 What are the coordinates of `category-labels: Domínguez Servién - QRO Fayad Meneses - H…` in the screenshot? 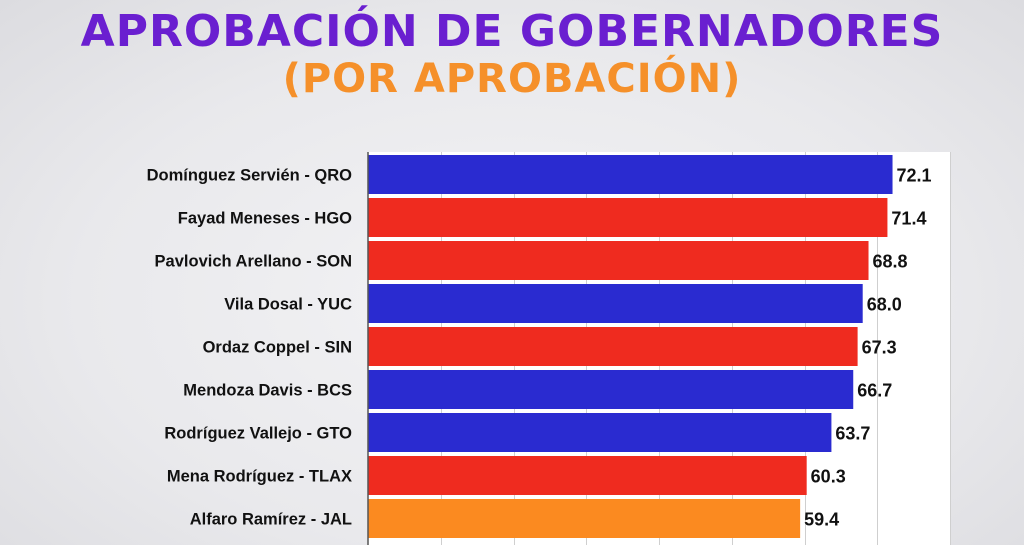 It's located at (250, 348).